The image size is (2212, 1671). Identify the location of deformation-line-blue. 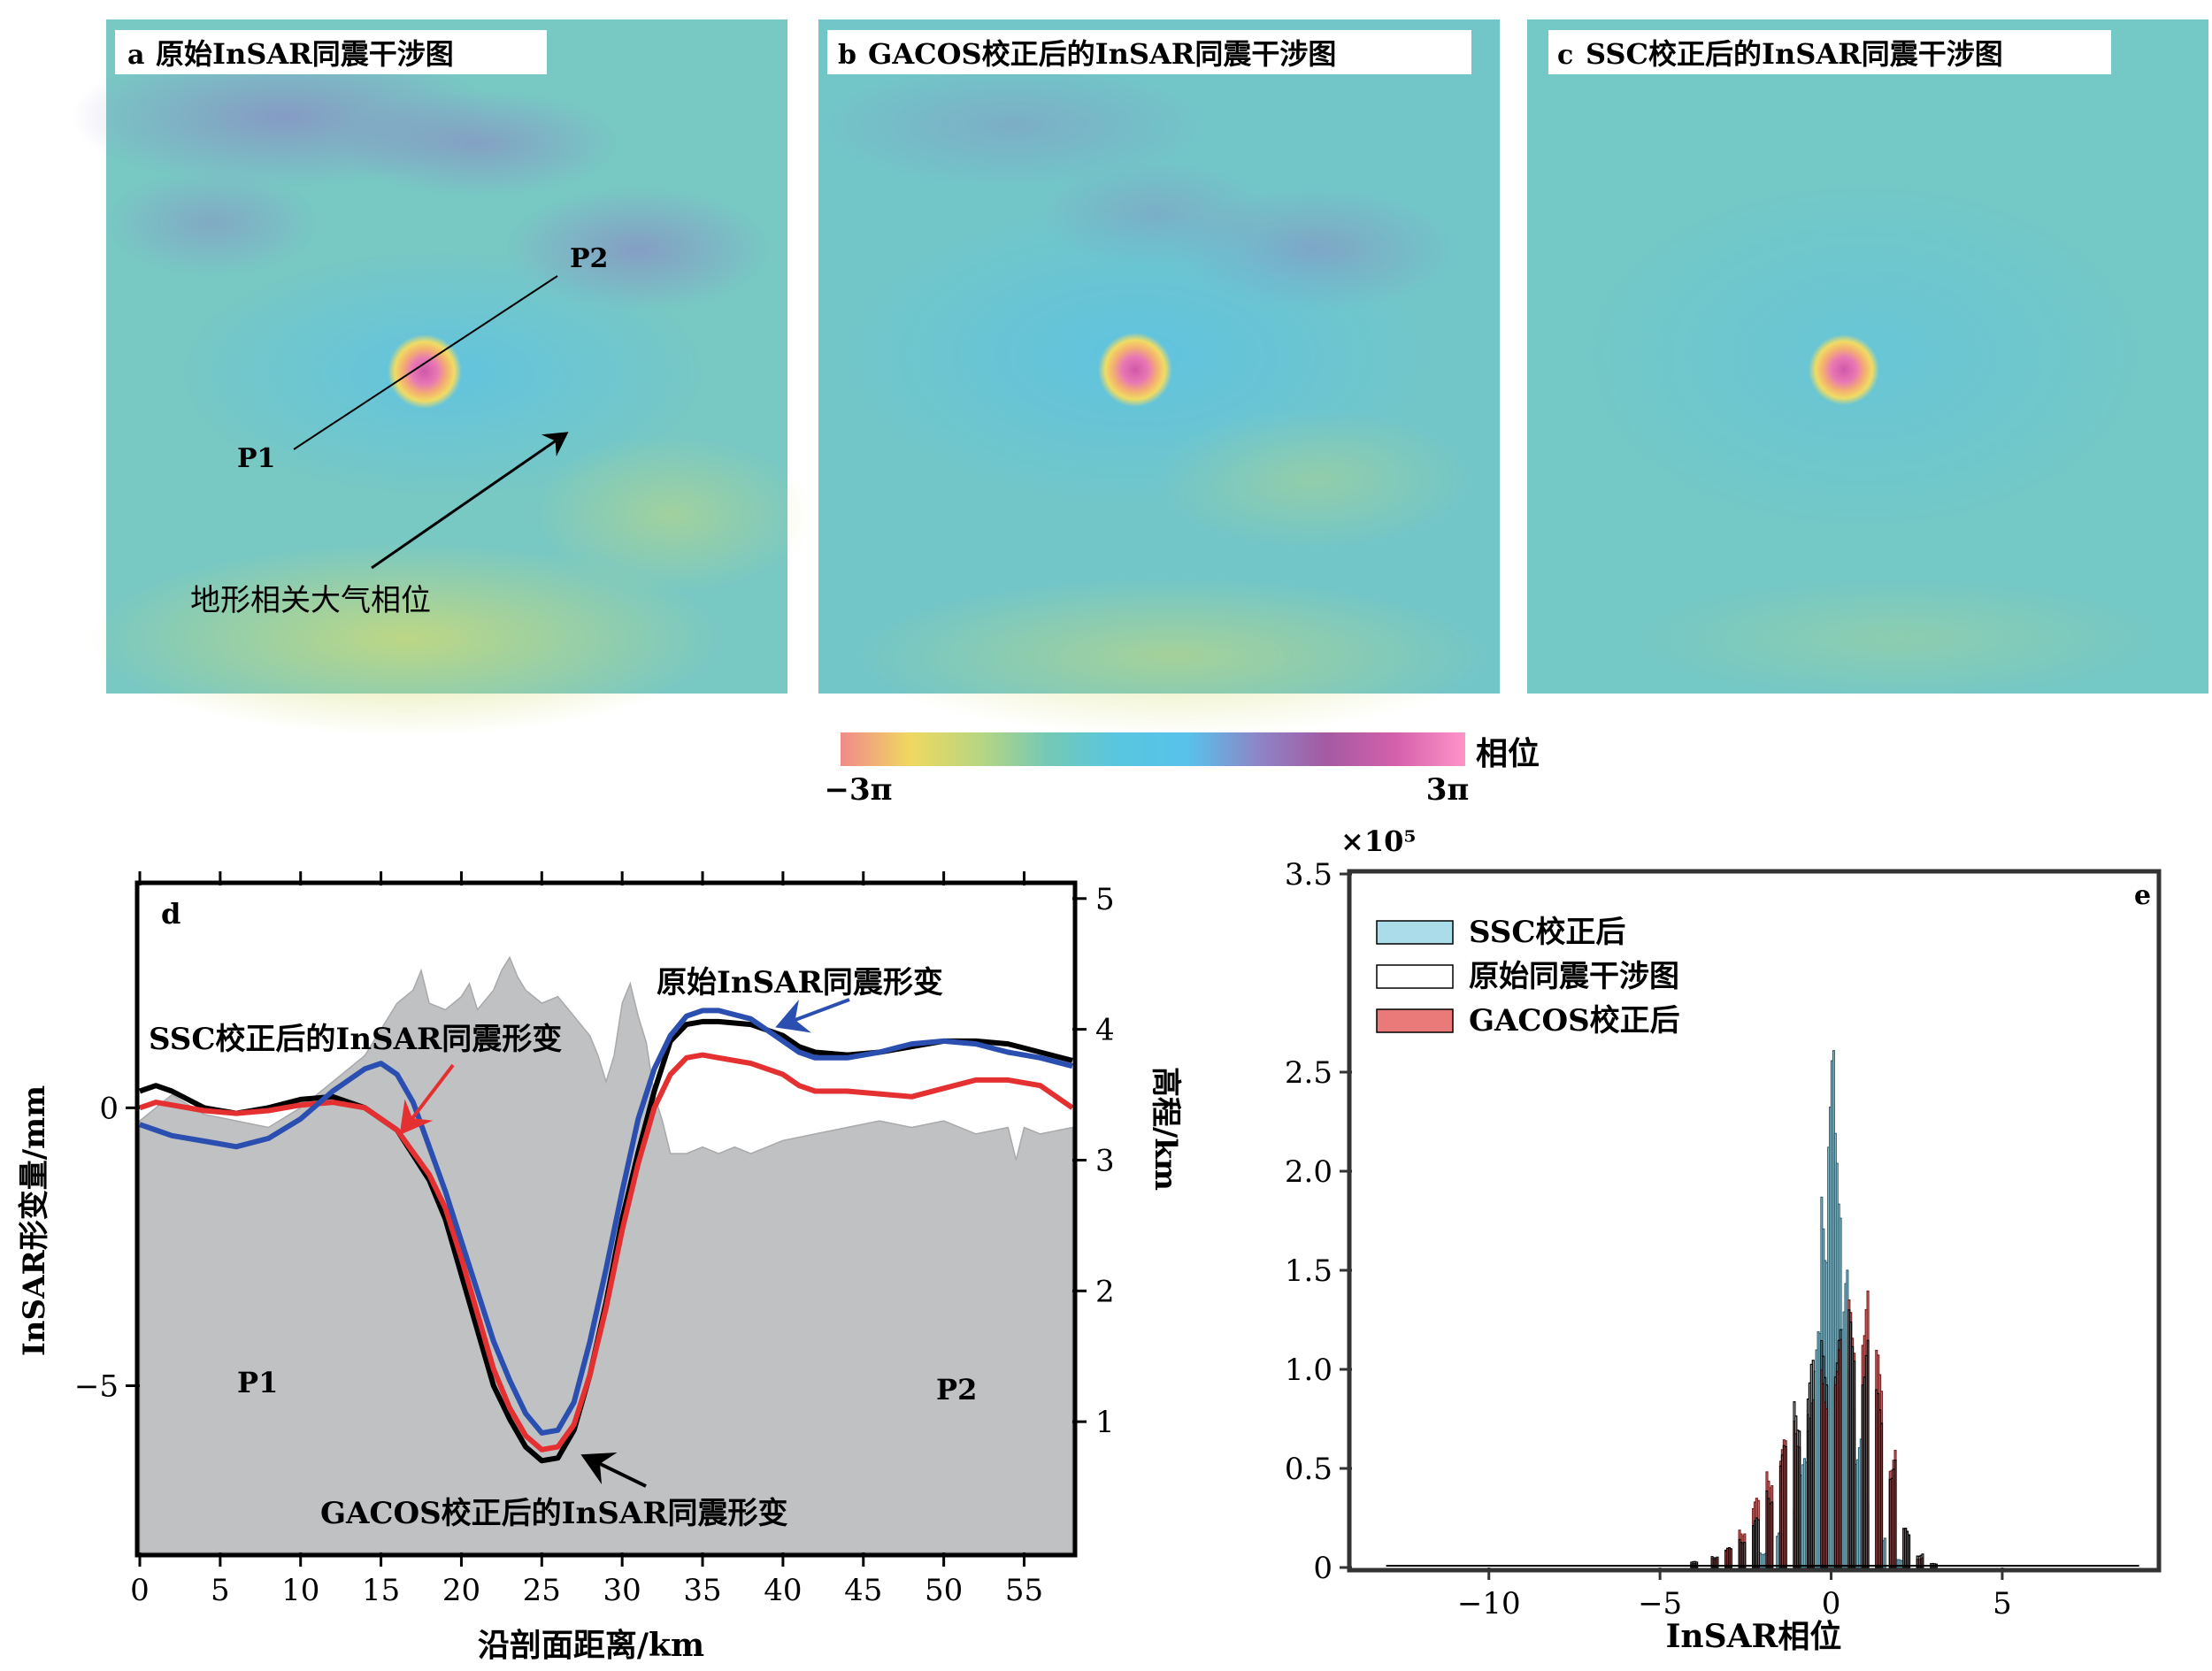
(606, 1222).